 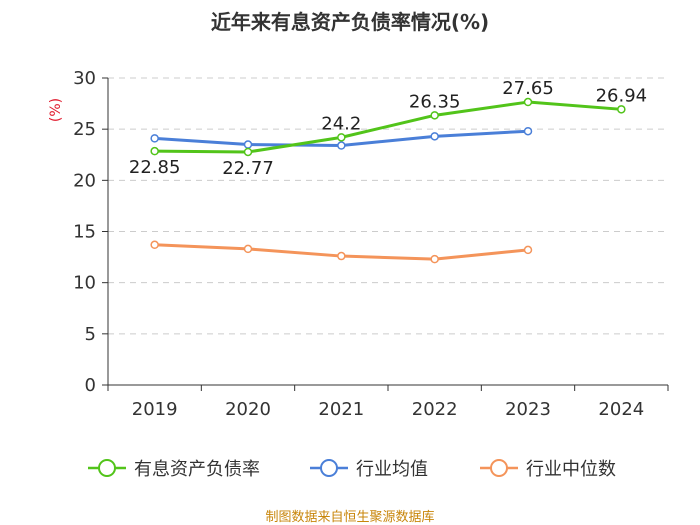 What do you see at coordinates (528, 88) in the screenshot?
I see `data-label: 27.65` at bounding box center [528, 88].